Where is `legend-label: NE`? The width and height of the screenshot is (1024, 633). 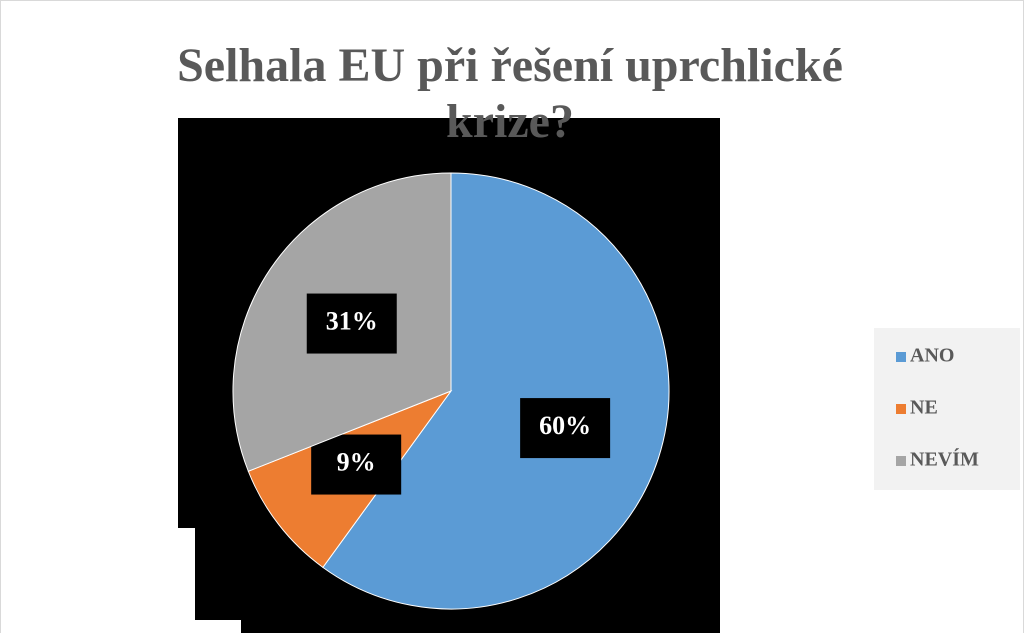 legend-label: NE is located at coordinates (924, 408).